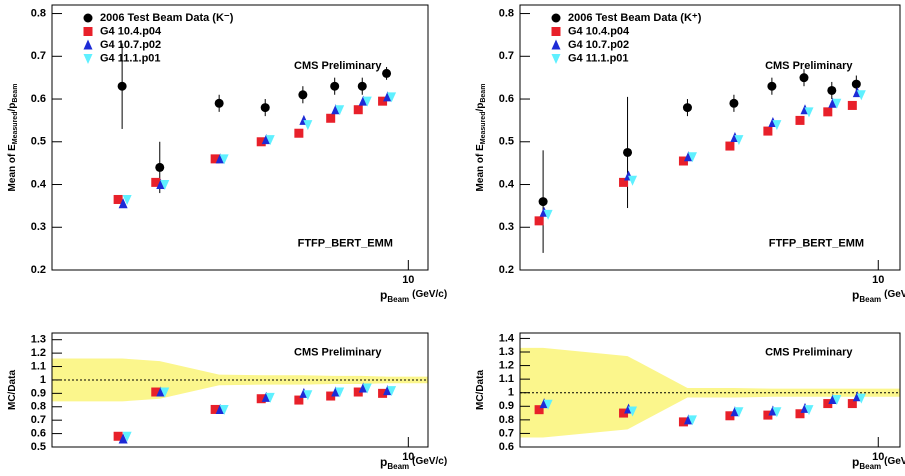 The image size is (905, 476). I want to click on y-tick-label: 1.1, so click(506, 379).